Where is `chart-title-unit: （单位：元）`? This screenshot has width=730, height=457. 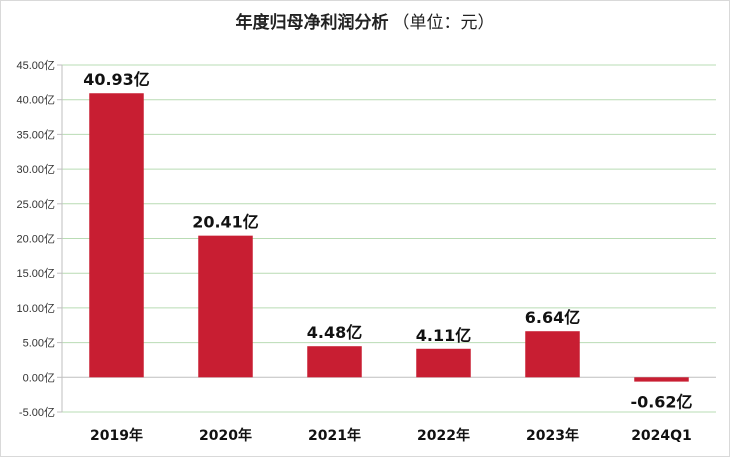 chart-title-unit: （单位：元） is located at coordinates (443, 23).